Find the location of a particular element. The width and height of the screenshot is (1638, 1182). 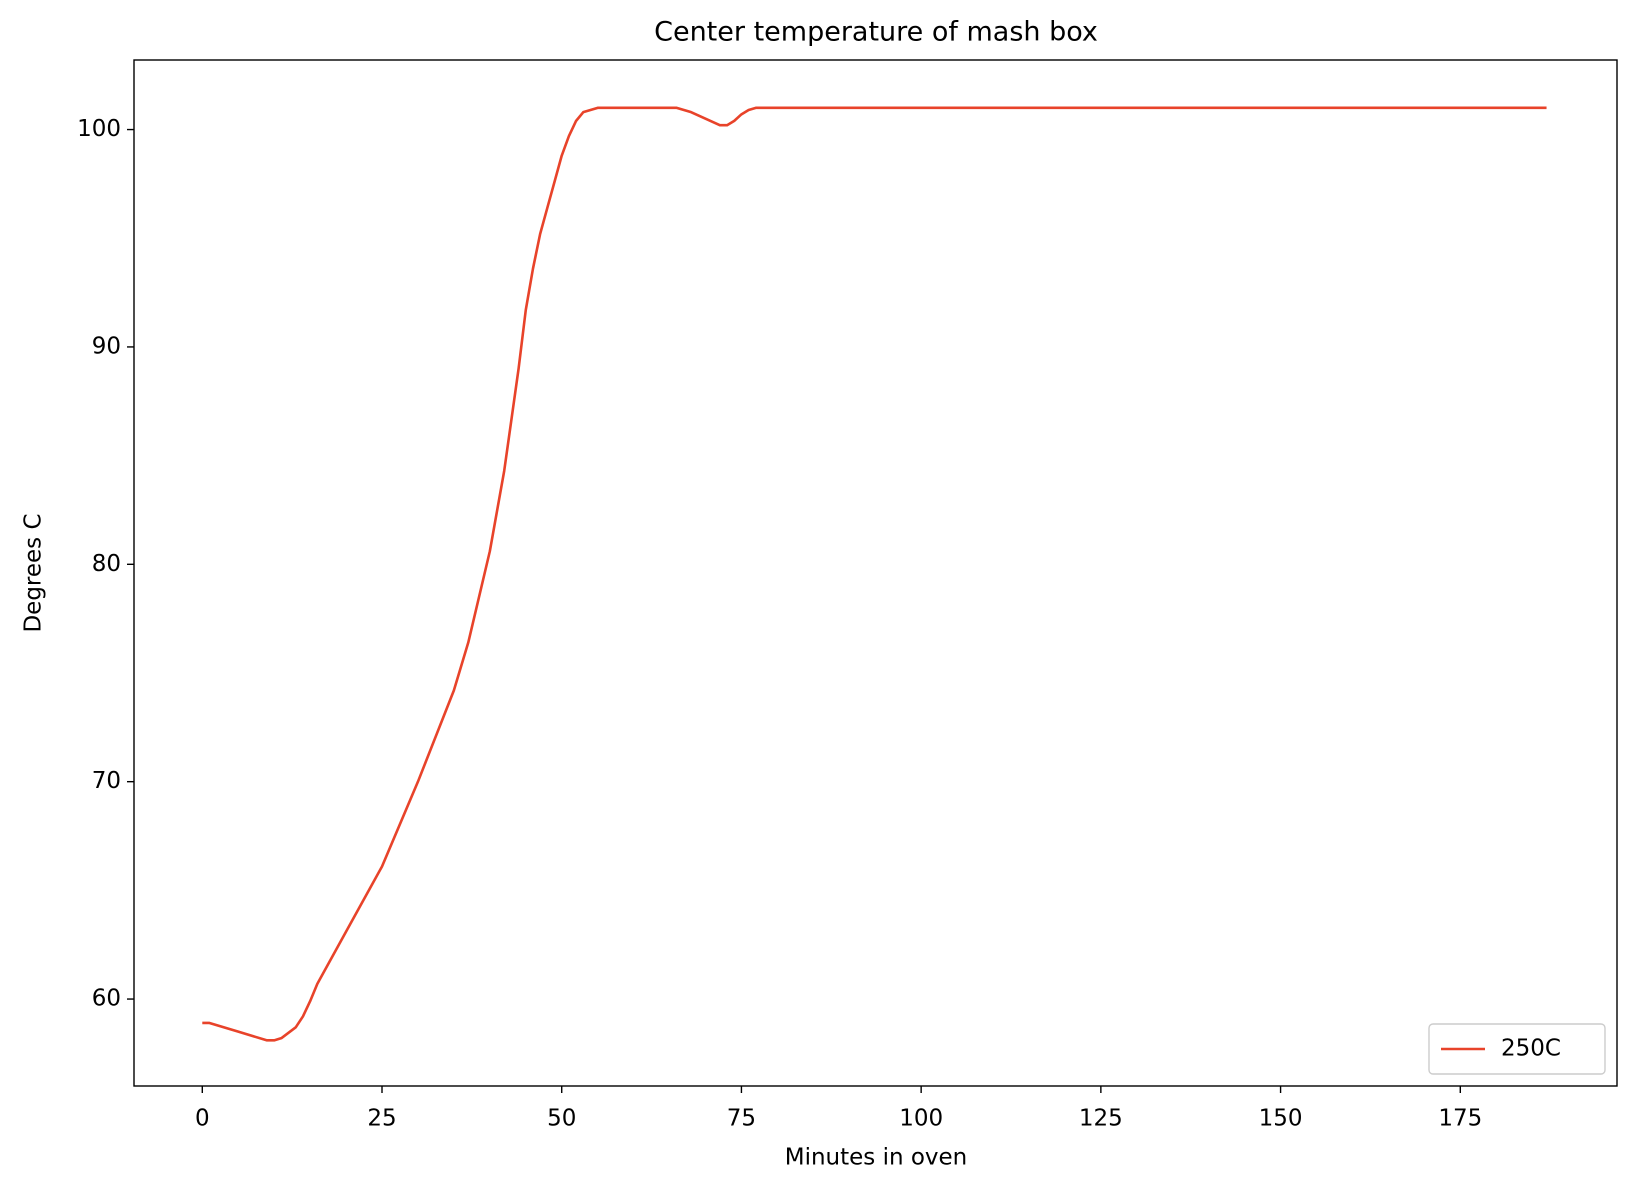

x-tick-label: 25 is located at coordinates (381, 1119).